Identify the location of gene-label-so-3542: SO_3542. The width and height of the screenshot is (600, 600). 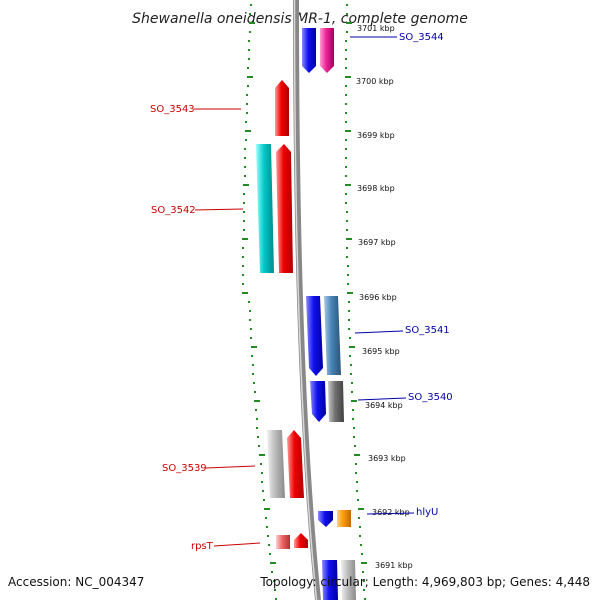
(173, 210).